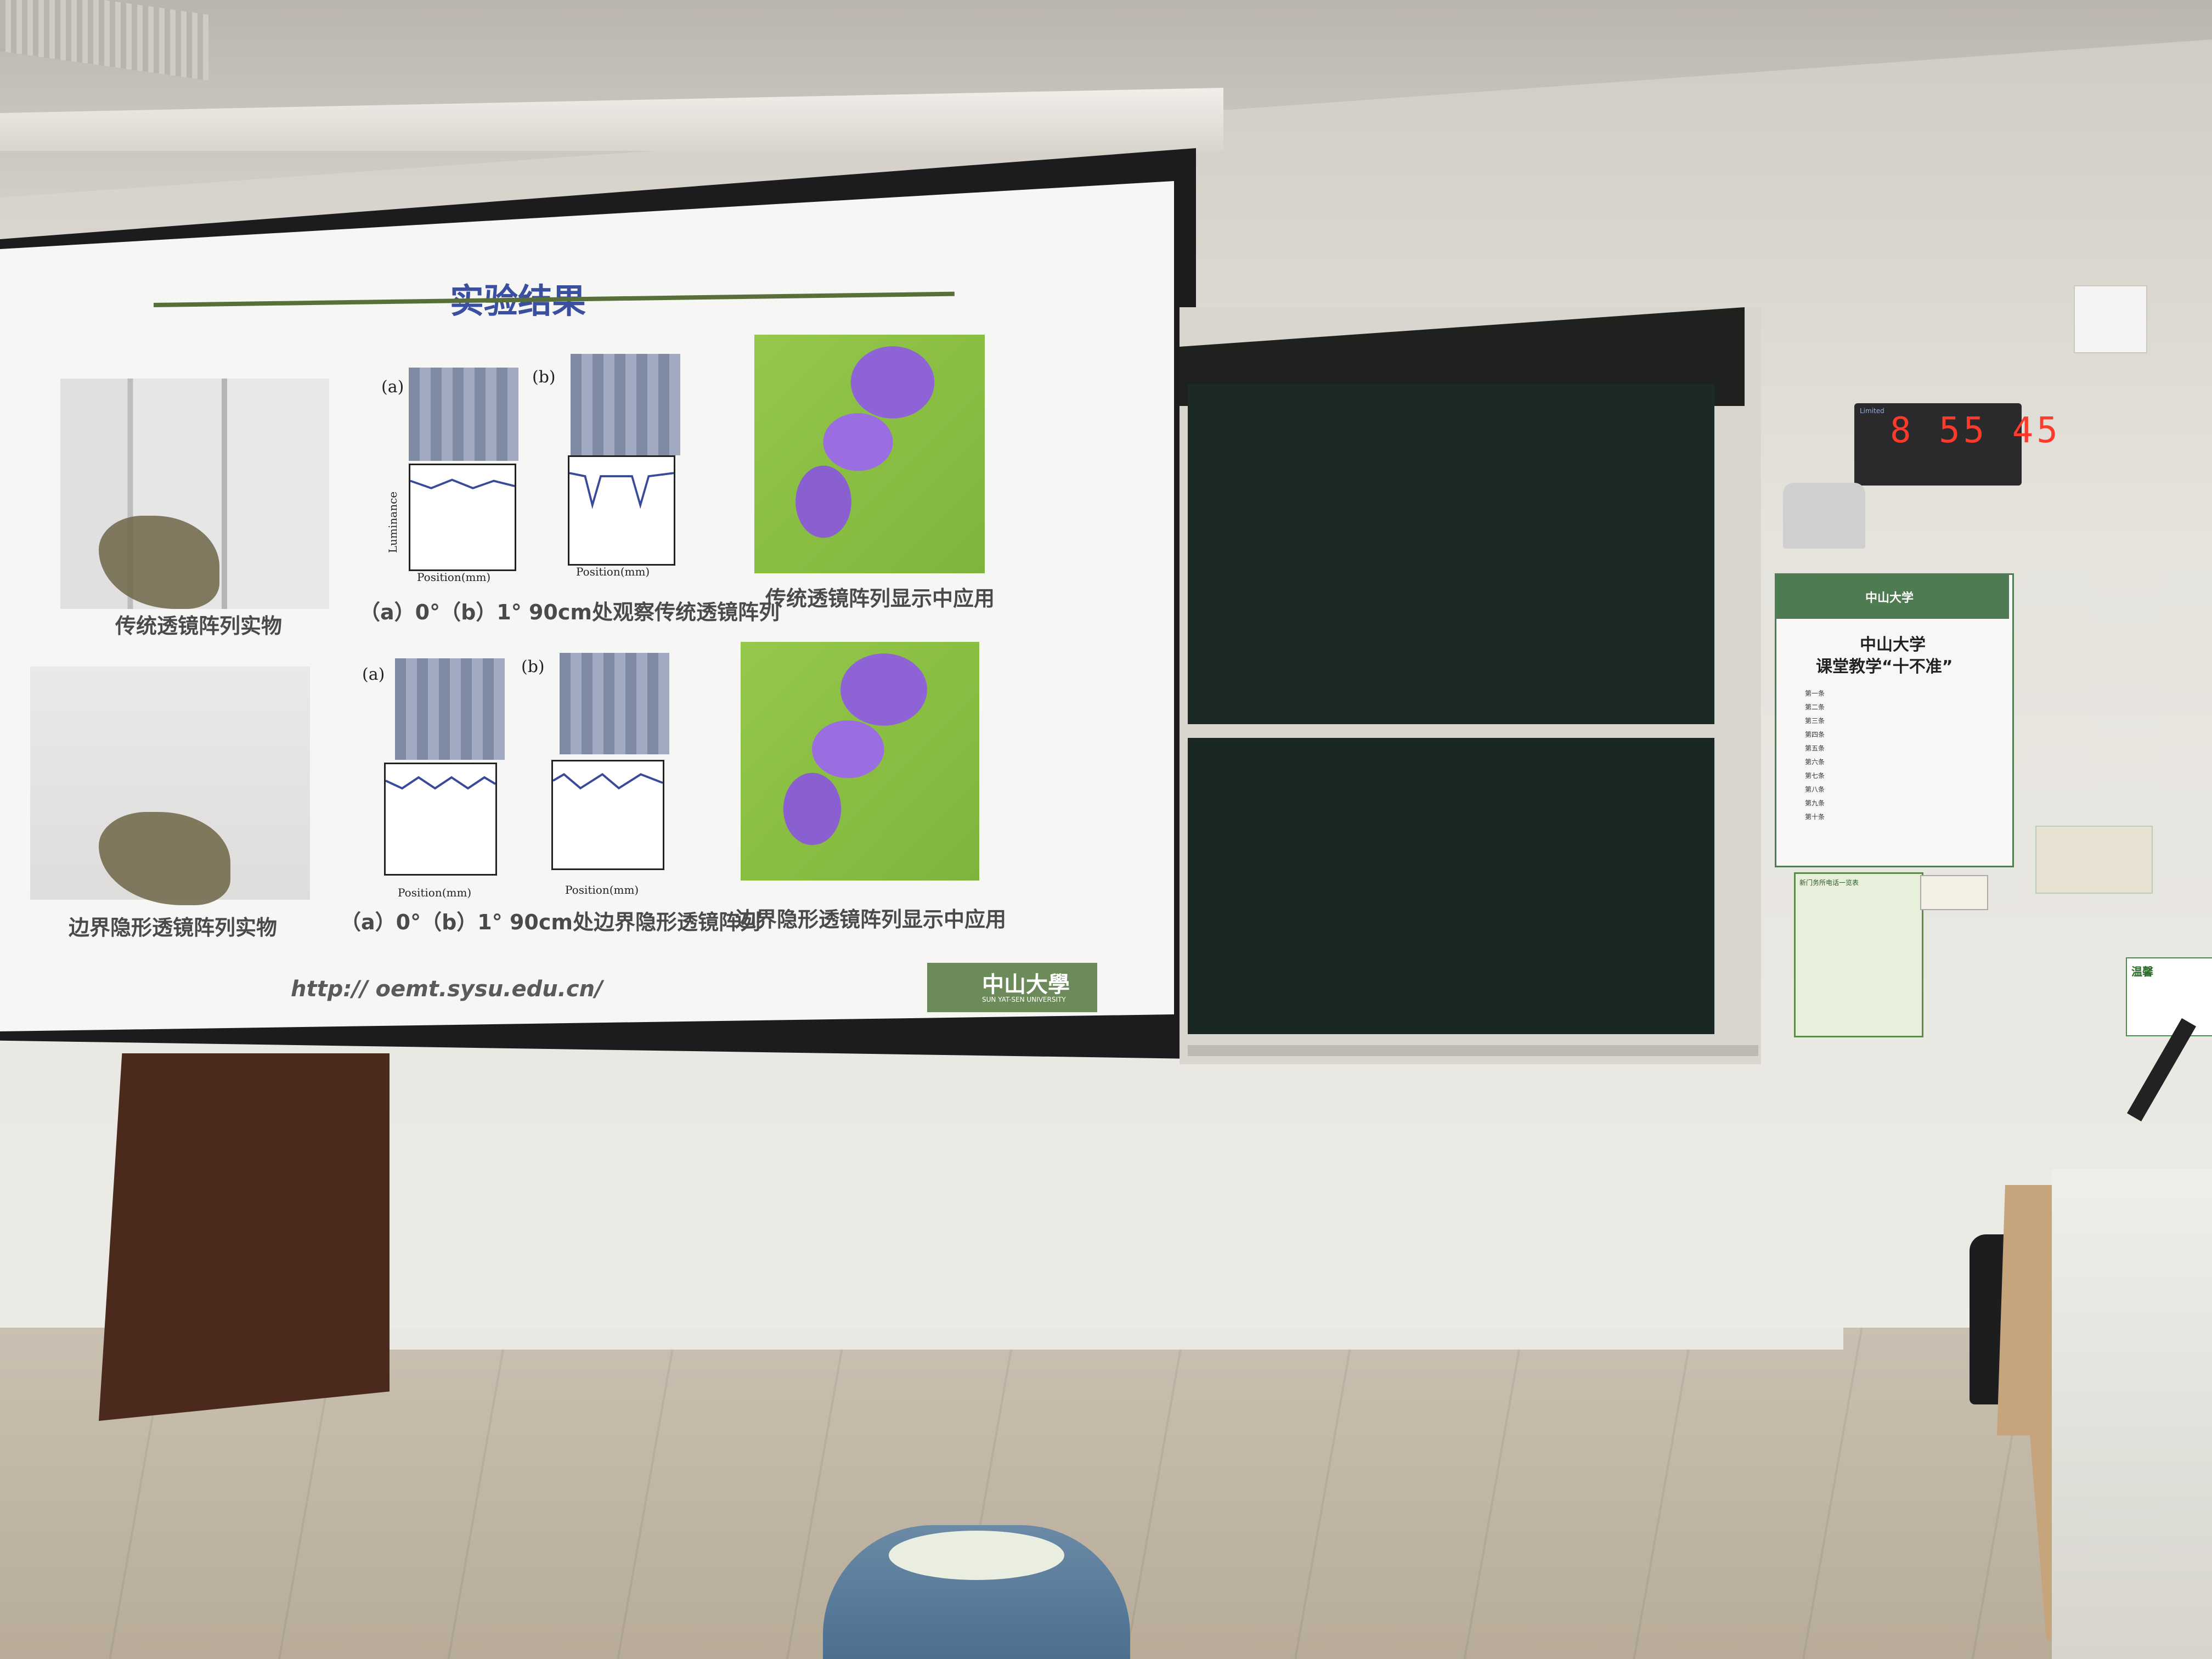  Describe the element at coordinates (1815, 721) in the screenshot. I see `poster-rule: 第三条` at that location.